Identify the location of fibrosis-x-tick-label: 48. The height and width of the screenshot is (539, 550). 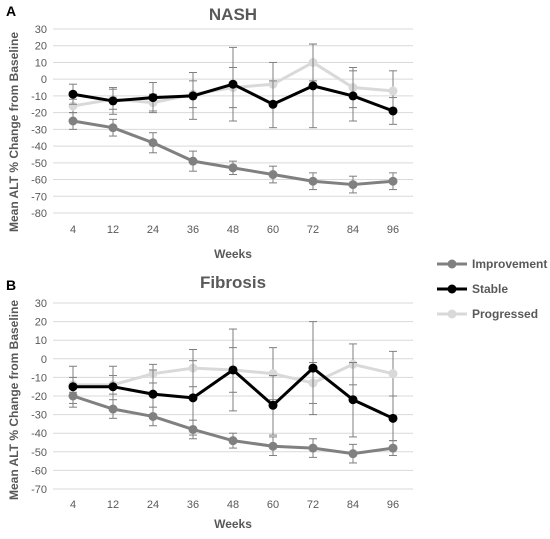
(233, 505).